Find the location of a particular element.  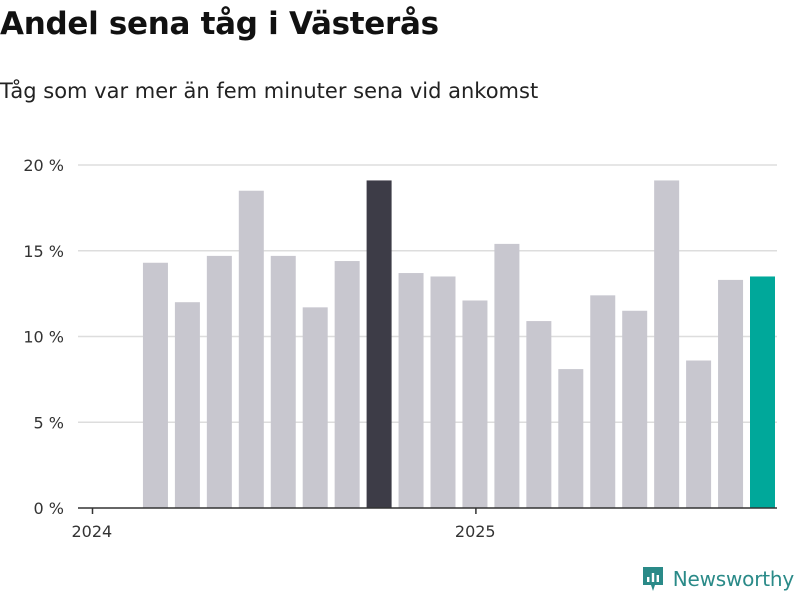

brand-logo: Newsworthy is located at coordinates (717, 579).